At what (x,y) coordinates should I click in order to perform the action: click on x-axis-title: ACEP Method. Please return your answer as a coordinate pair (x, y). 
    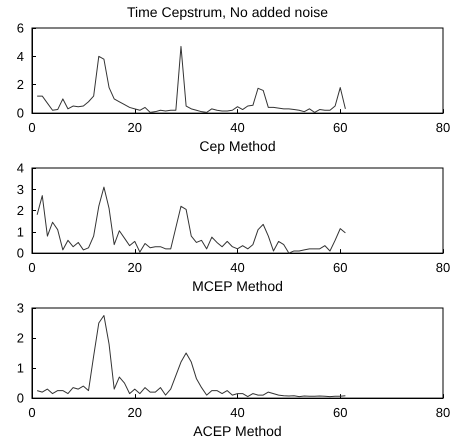
    Looking at the image, I should click on (237, 431).